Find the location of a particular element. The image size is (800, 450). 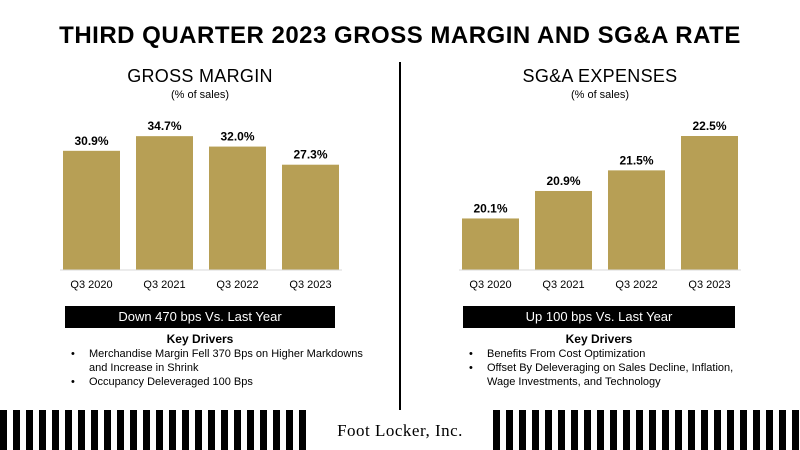

data-label: 34.7% is located at coordinates (164, 126).